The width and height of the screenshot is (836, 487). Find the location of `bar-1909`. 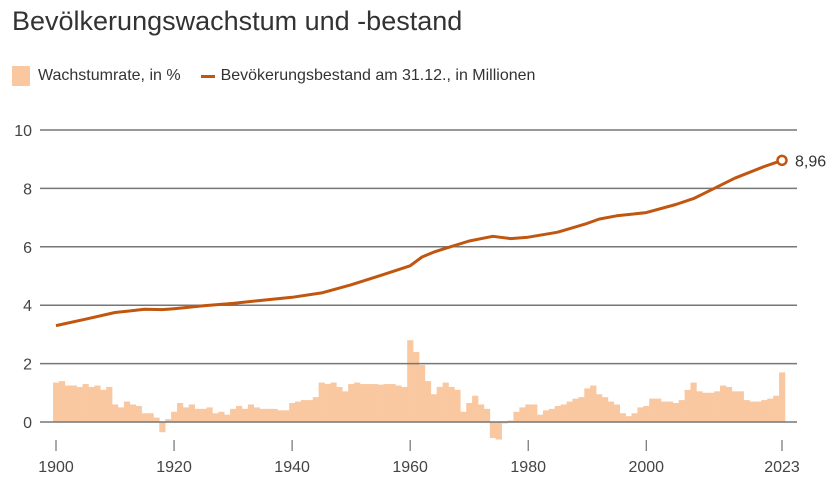

bar-1909 is located at coordinates (109, 404).